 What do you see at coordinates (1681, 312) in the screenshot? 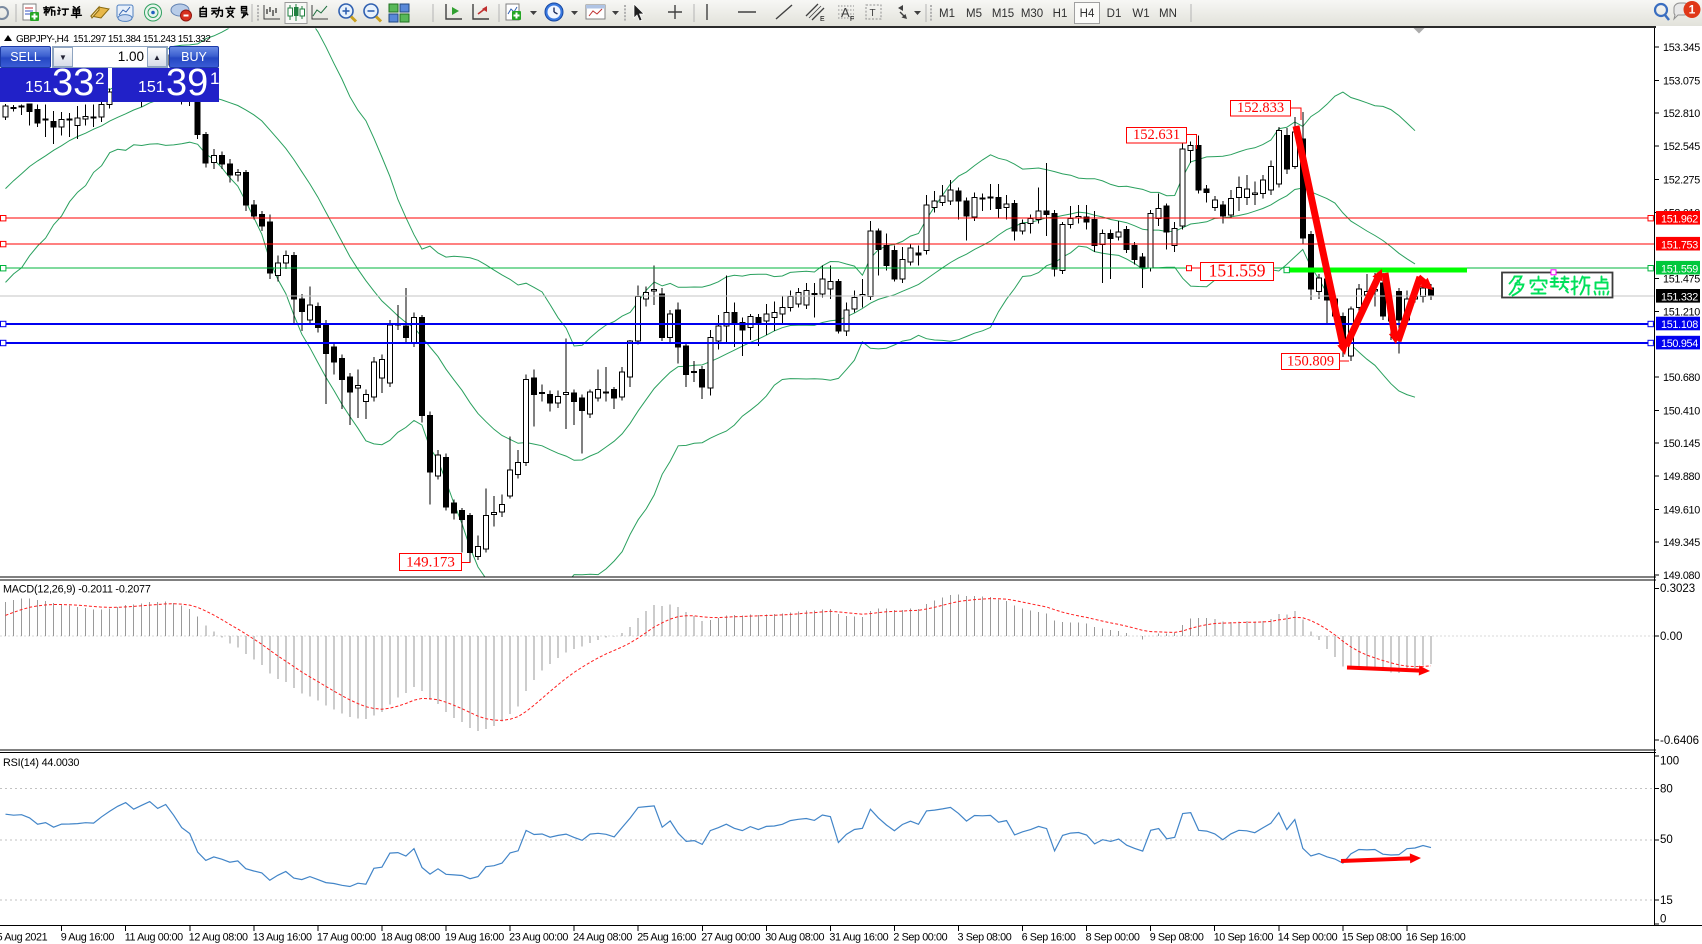
I see `svg-text: 151.210` at bounding box center [1681, 312].